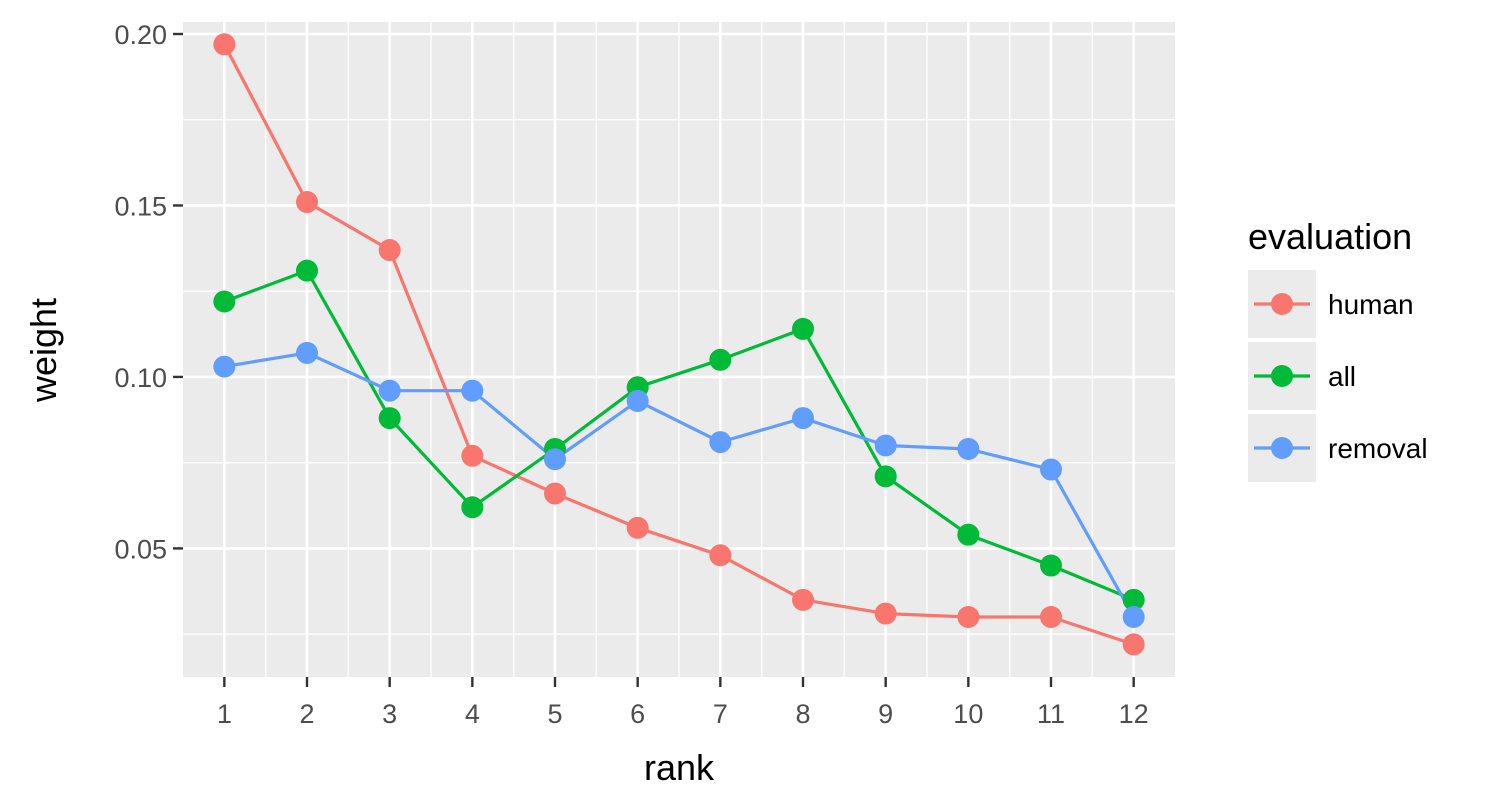 The image size is (1501, 805). I want to click on x-tick-label: 12, so click(1134, 714).